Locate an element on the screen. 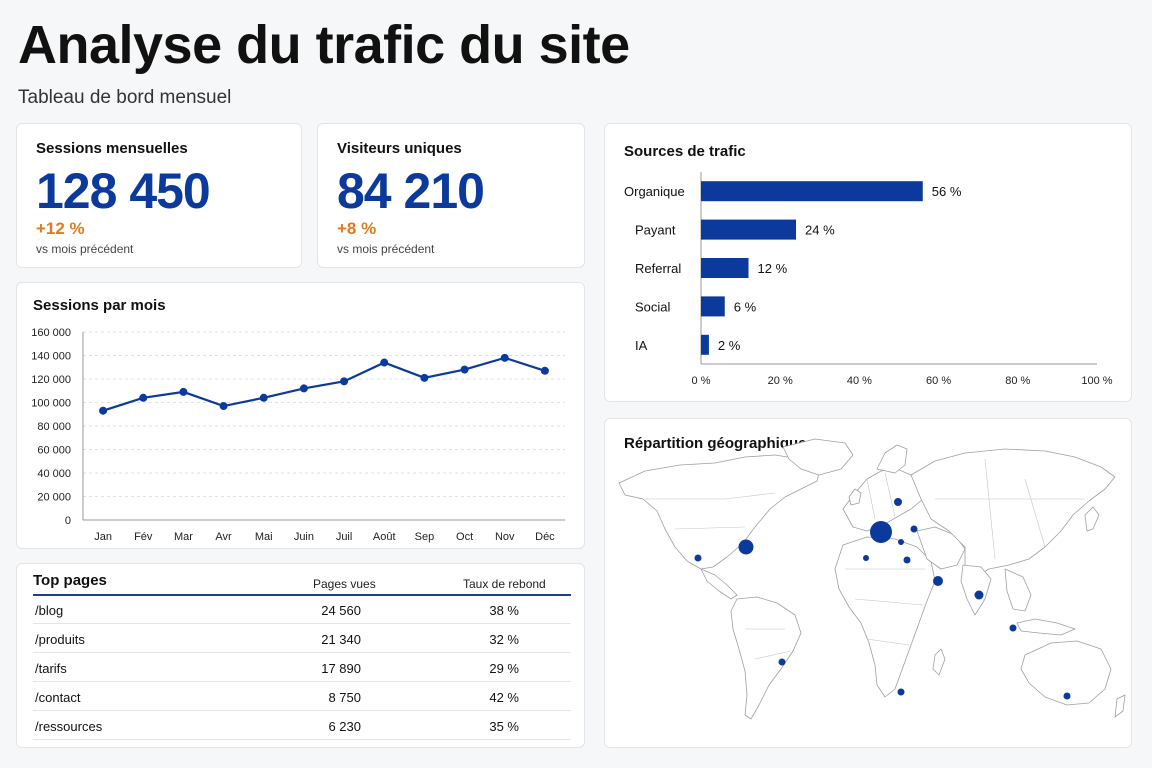  table-row: /contact 8 750 42 % is located at coordinates (302, 696).